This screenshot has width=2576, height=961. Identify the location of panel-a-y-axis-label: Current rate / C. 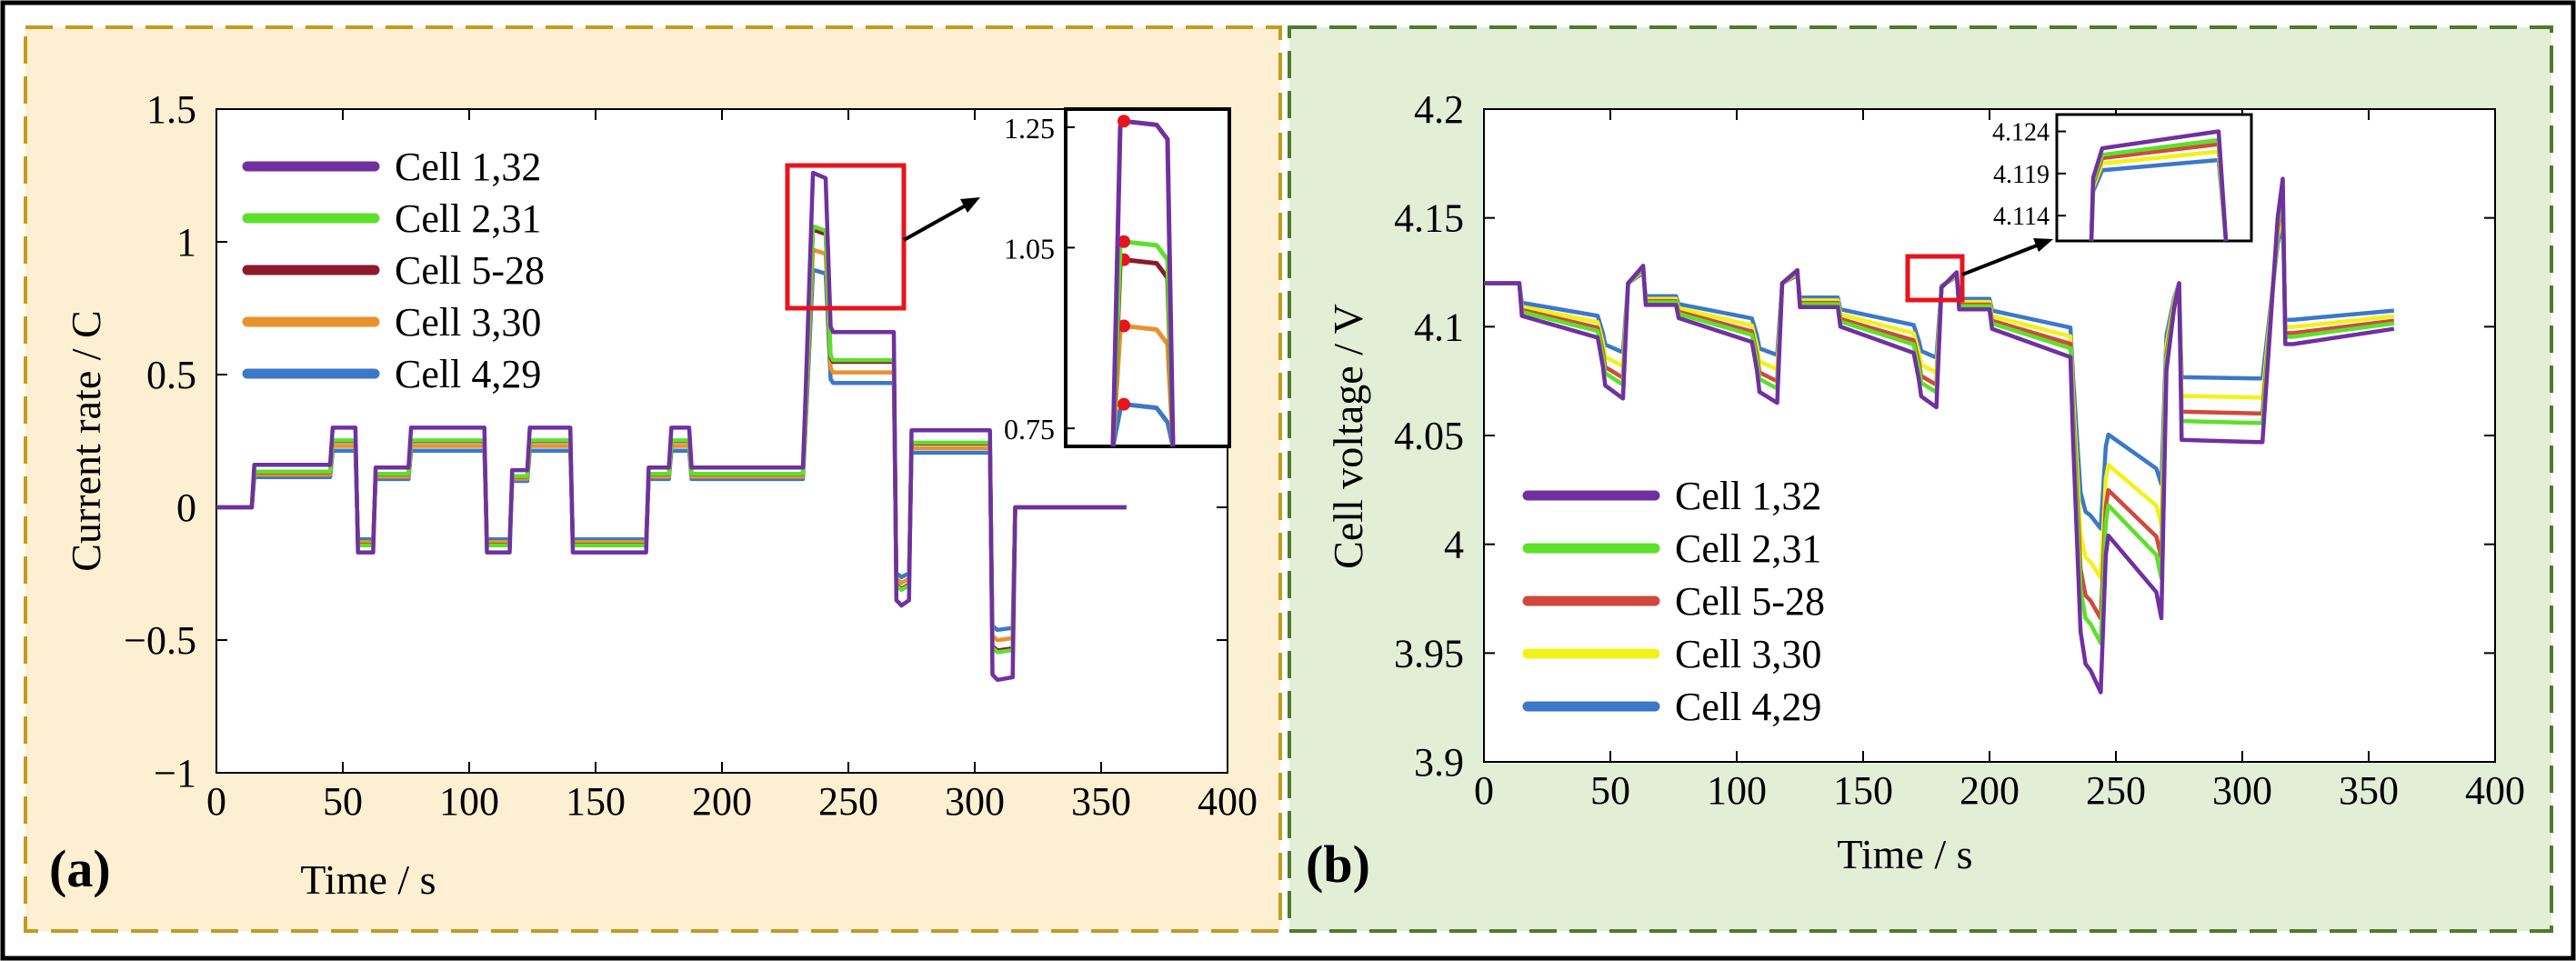
(86, 440).